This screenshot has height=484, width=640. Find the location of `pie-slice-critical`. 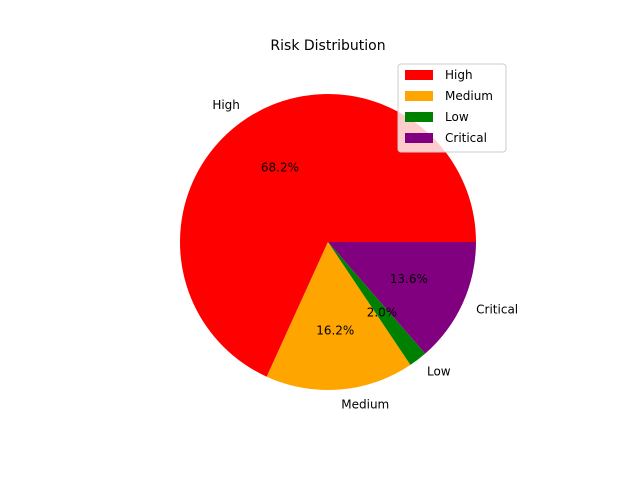

pie-slice-critical is located at coordinates (402, 298).